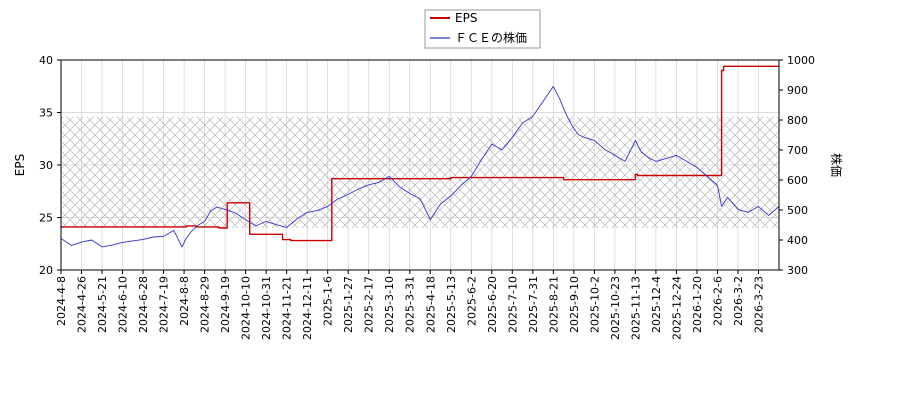 This screenshot has width=900, height=400. I want to click on legend-box, so click(482, 29).